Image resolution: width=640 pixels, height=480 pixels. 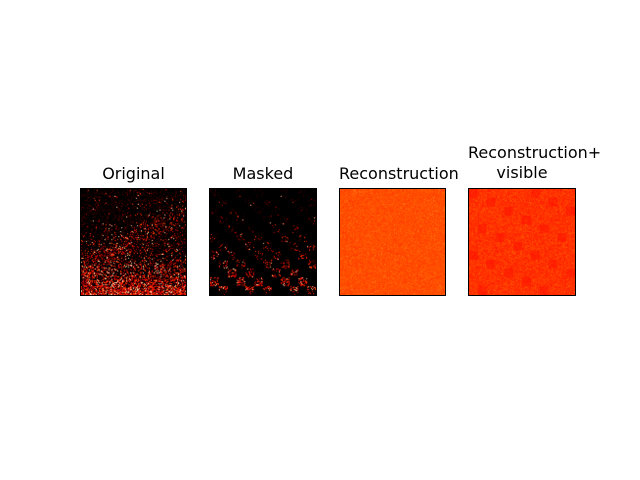 I want to click on original-image, so click(x=133, y=242).